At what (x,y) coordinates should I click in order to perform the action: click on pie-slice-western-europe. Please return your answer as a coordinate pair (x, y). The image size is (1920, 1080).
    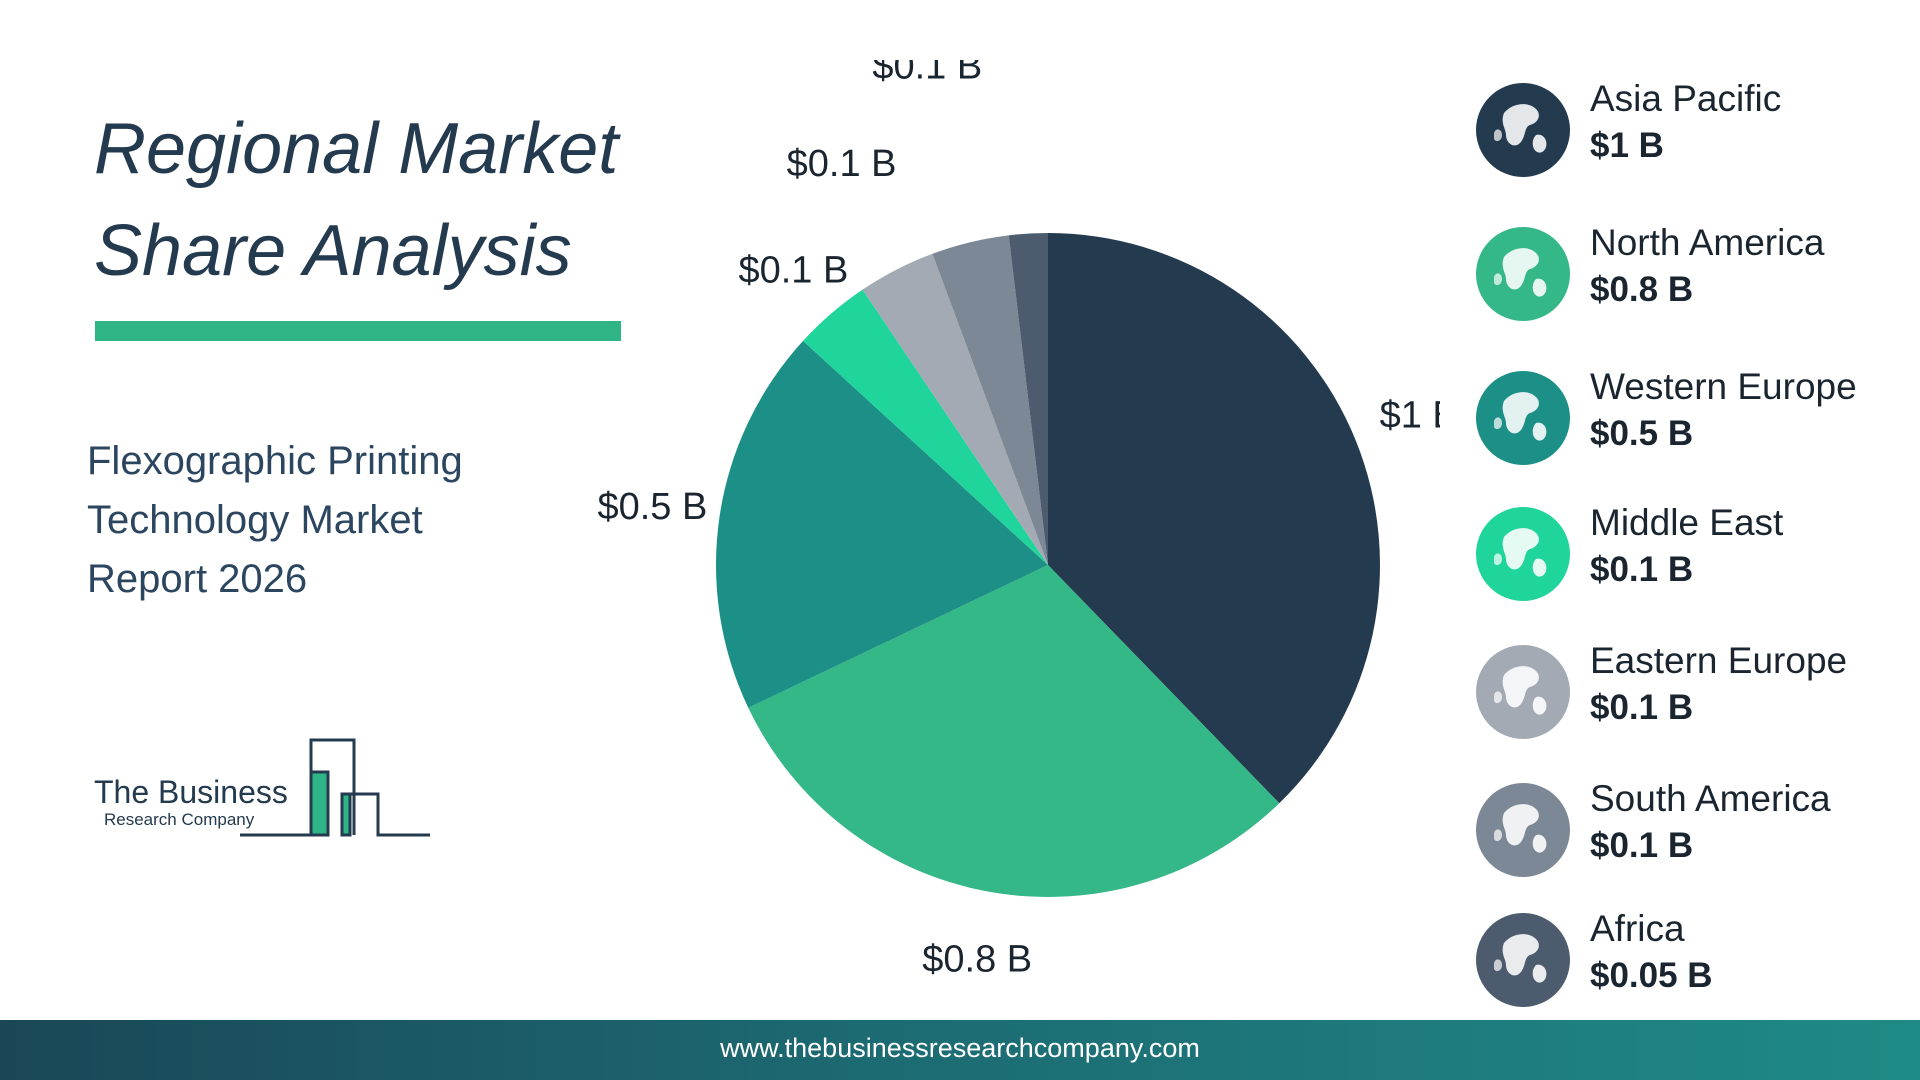
    Looking at the image, I should click on (882, 524).